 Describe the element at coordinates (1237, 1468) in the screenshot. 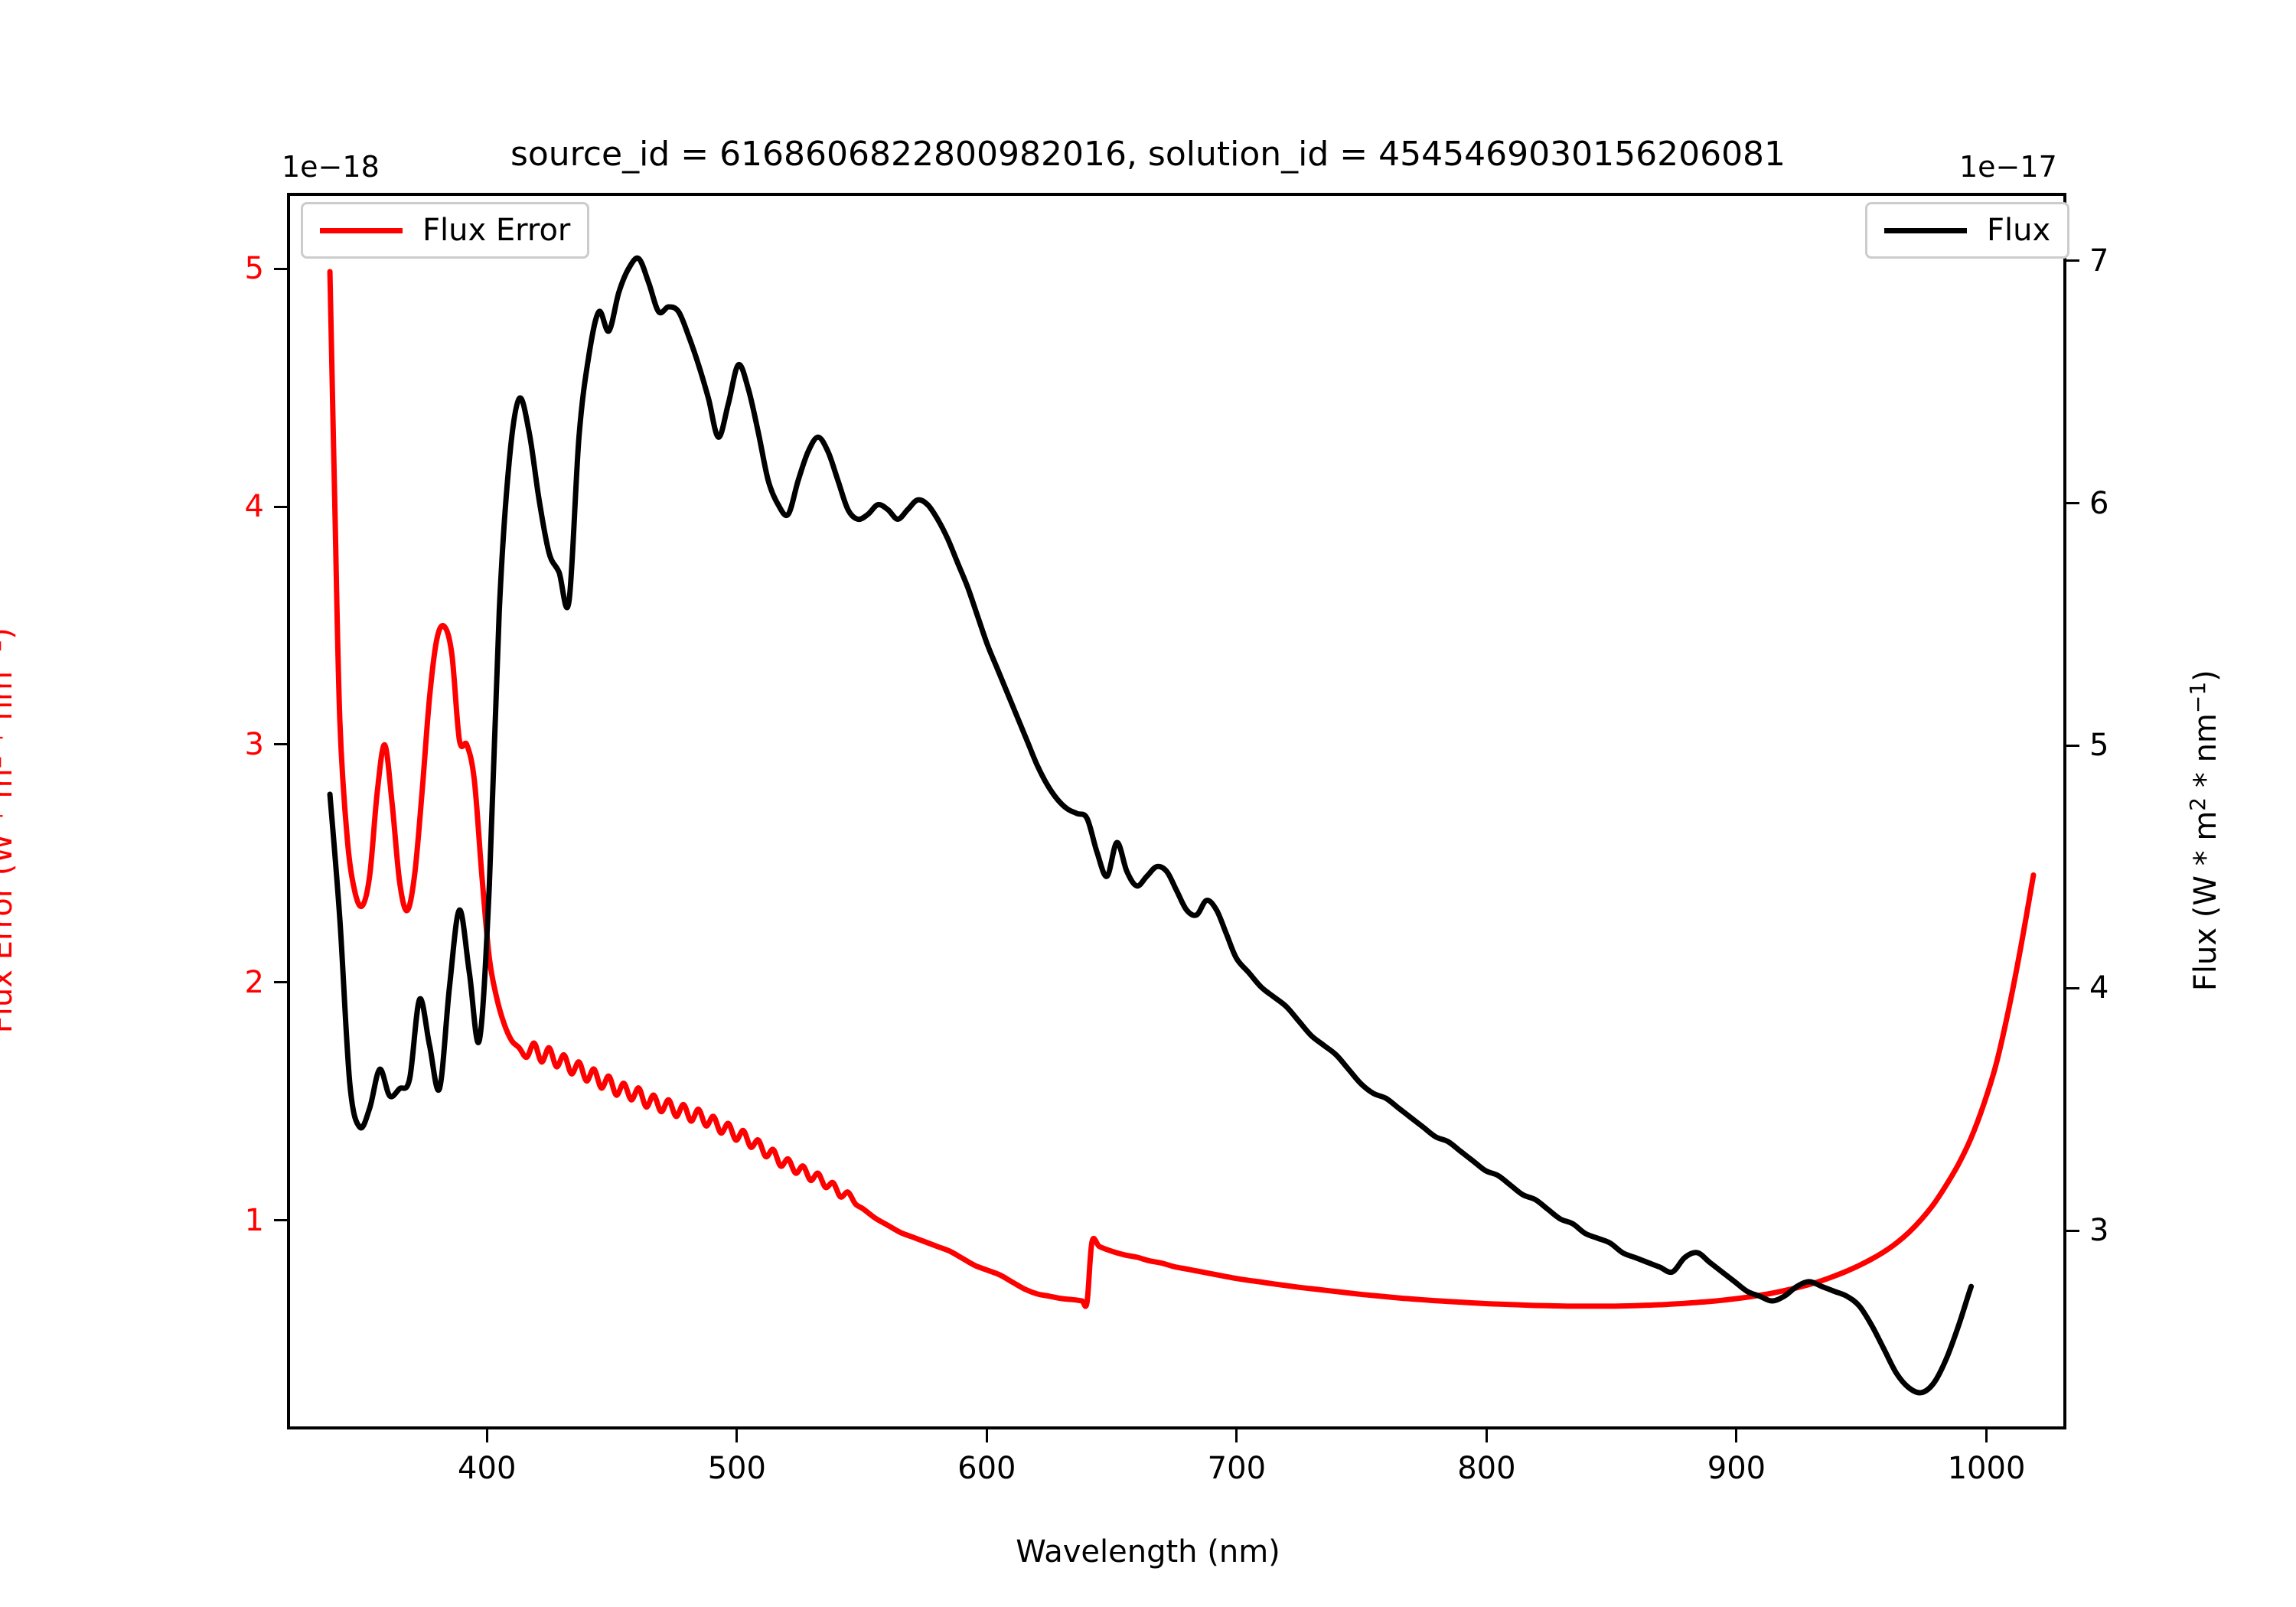

I see `x-tick-label: 700` at that location.